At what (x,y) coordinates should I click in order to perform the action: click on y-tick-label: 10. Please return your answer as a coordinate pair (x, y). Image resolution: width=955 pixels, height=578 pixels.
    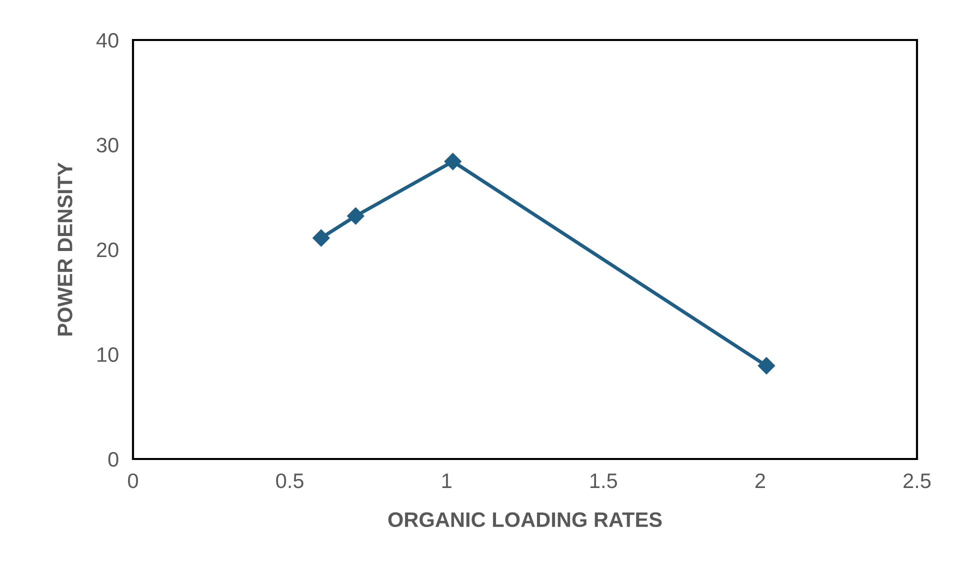
    Looking at the image, I should click on (108, 354).